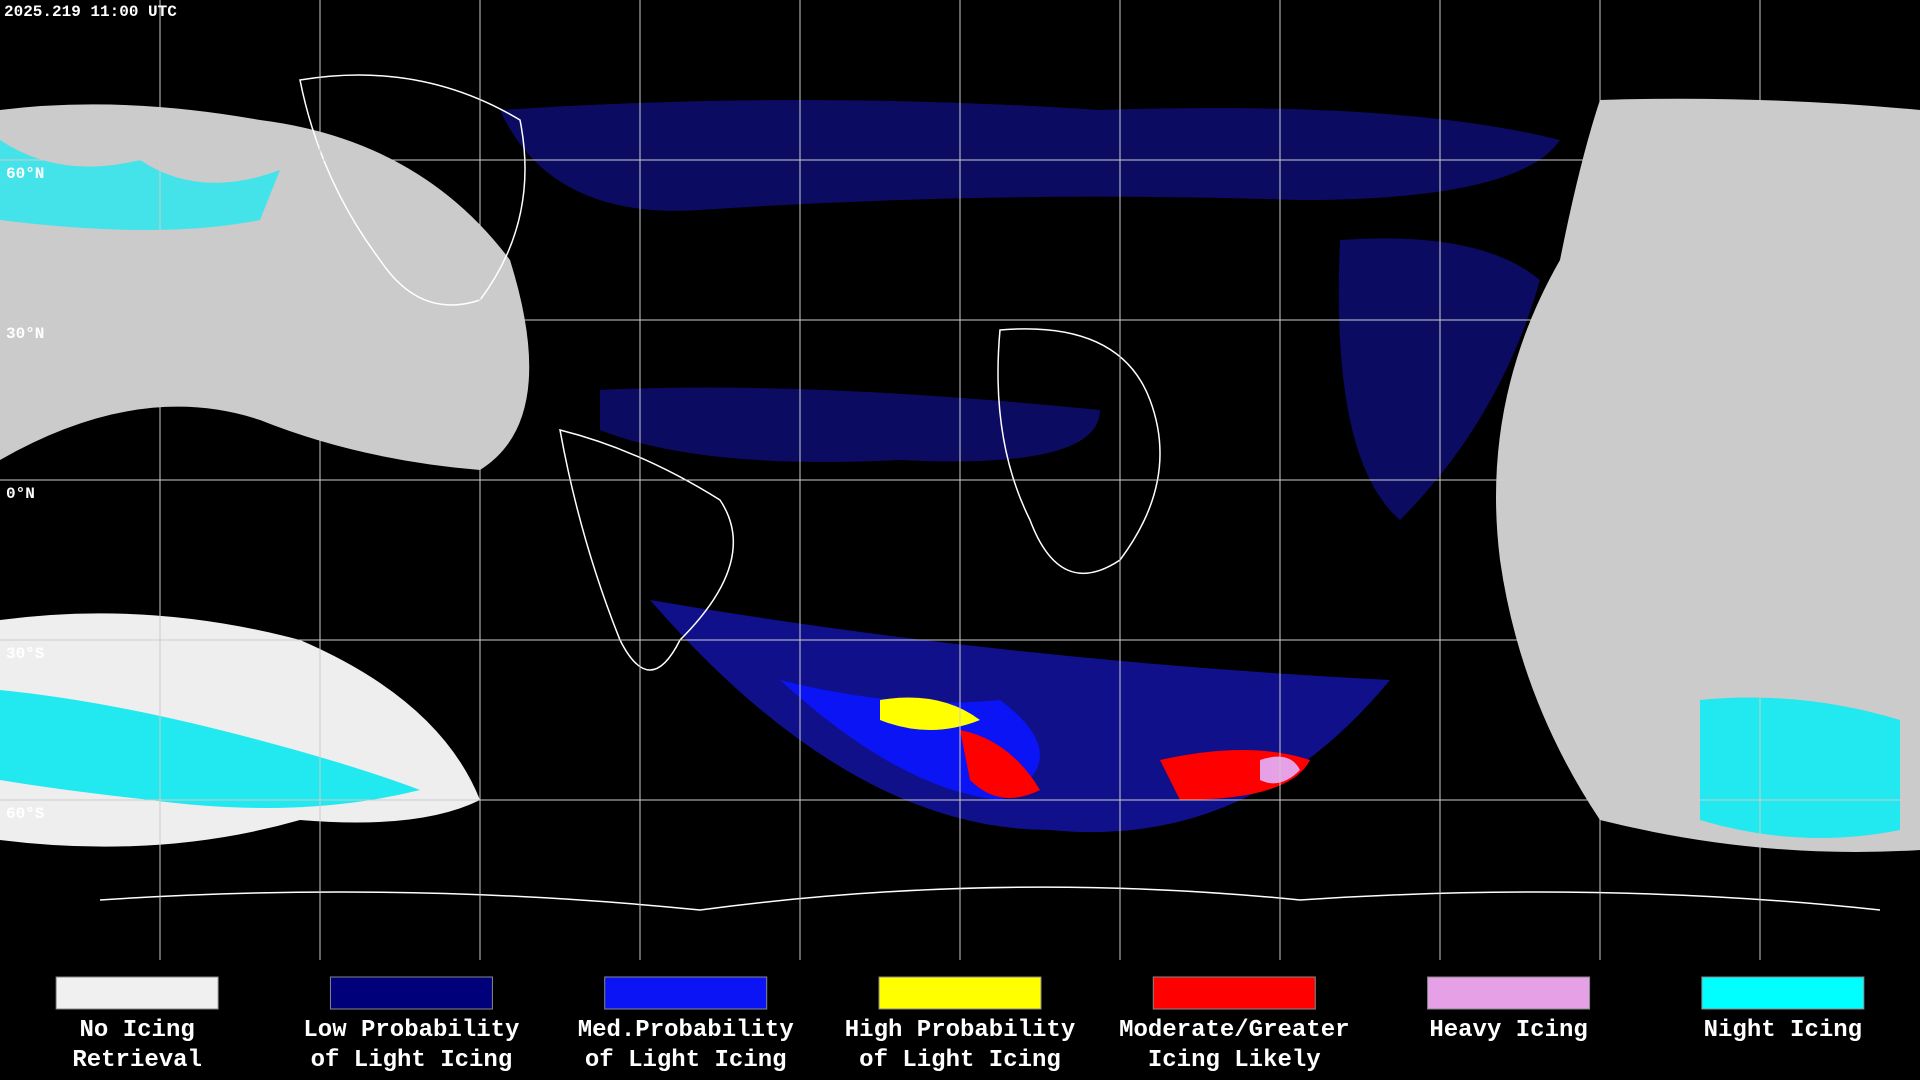 Image resolution: width=1920 pixels, height=1080 pixels. What do you see at coordinates (686, 1030) in the screenshot?
I see `legend-label: Med.Probability` at bounding box center [686, 1030].